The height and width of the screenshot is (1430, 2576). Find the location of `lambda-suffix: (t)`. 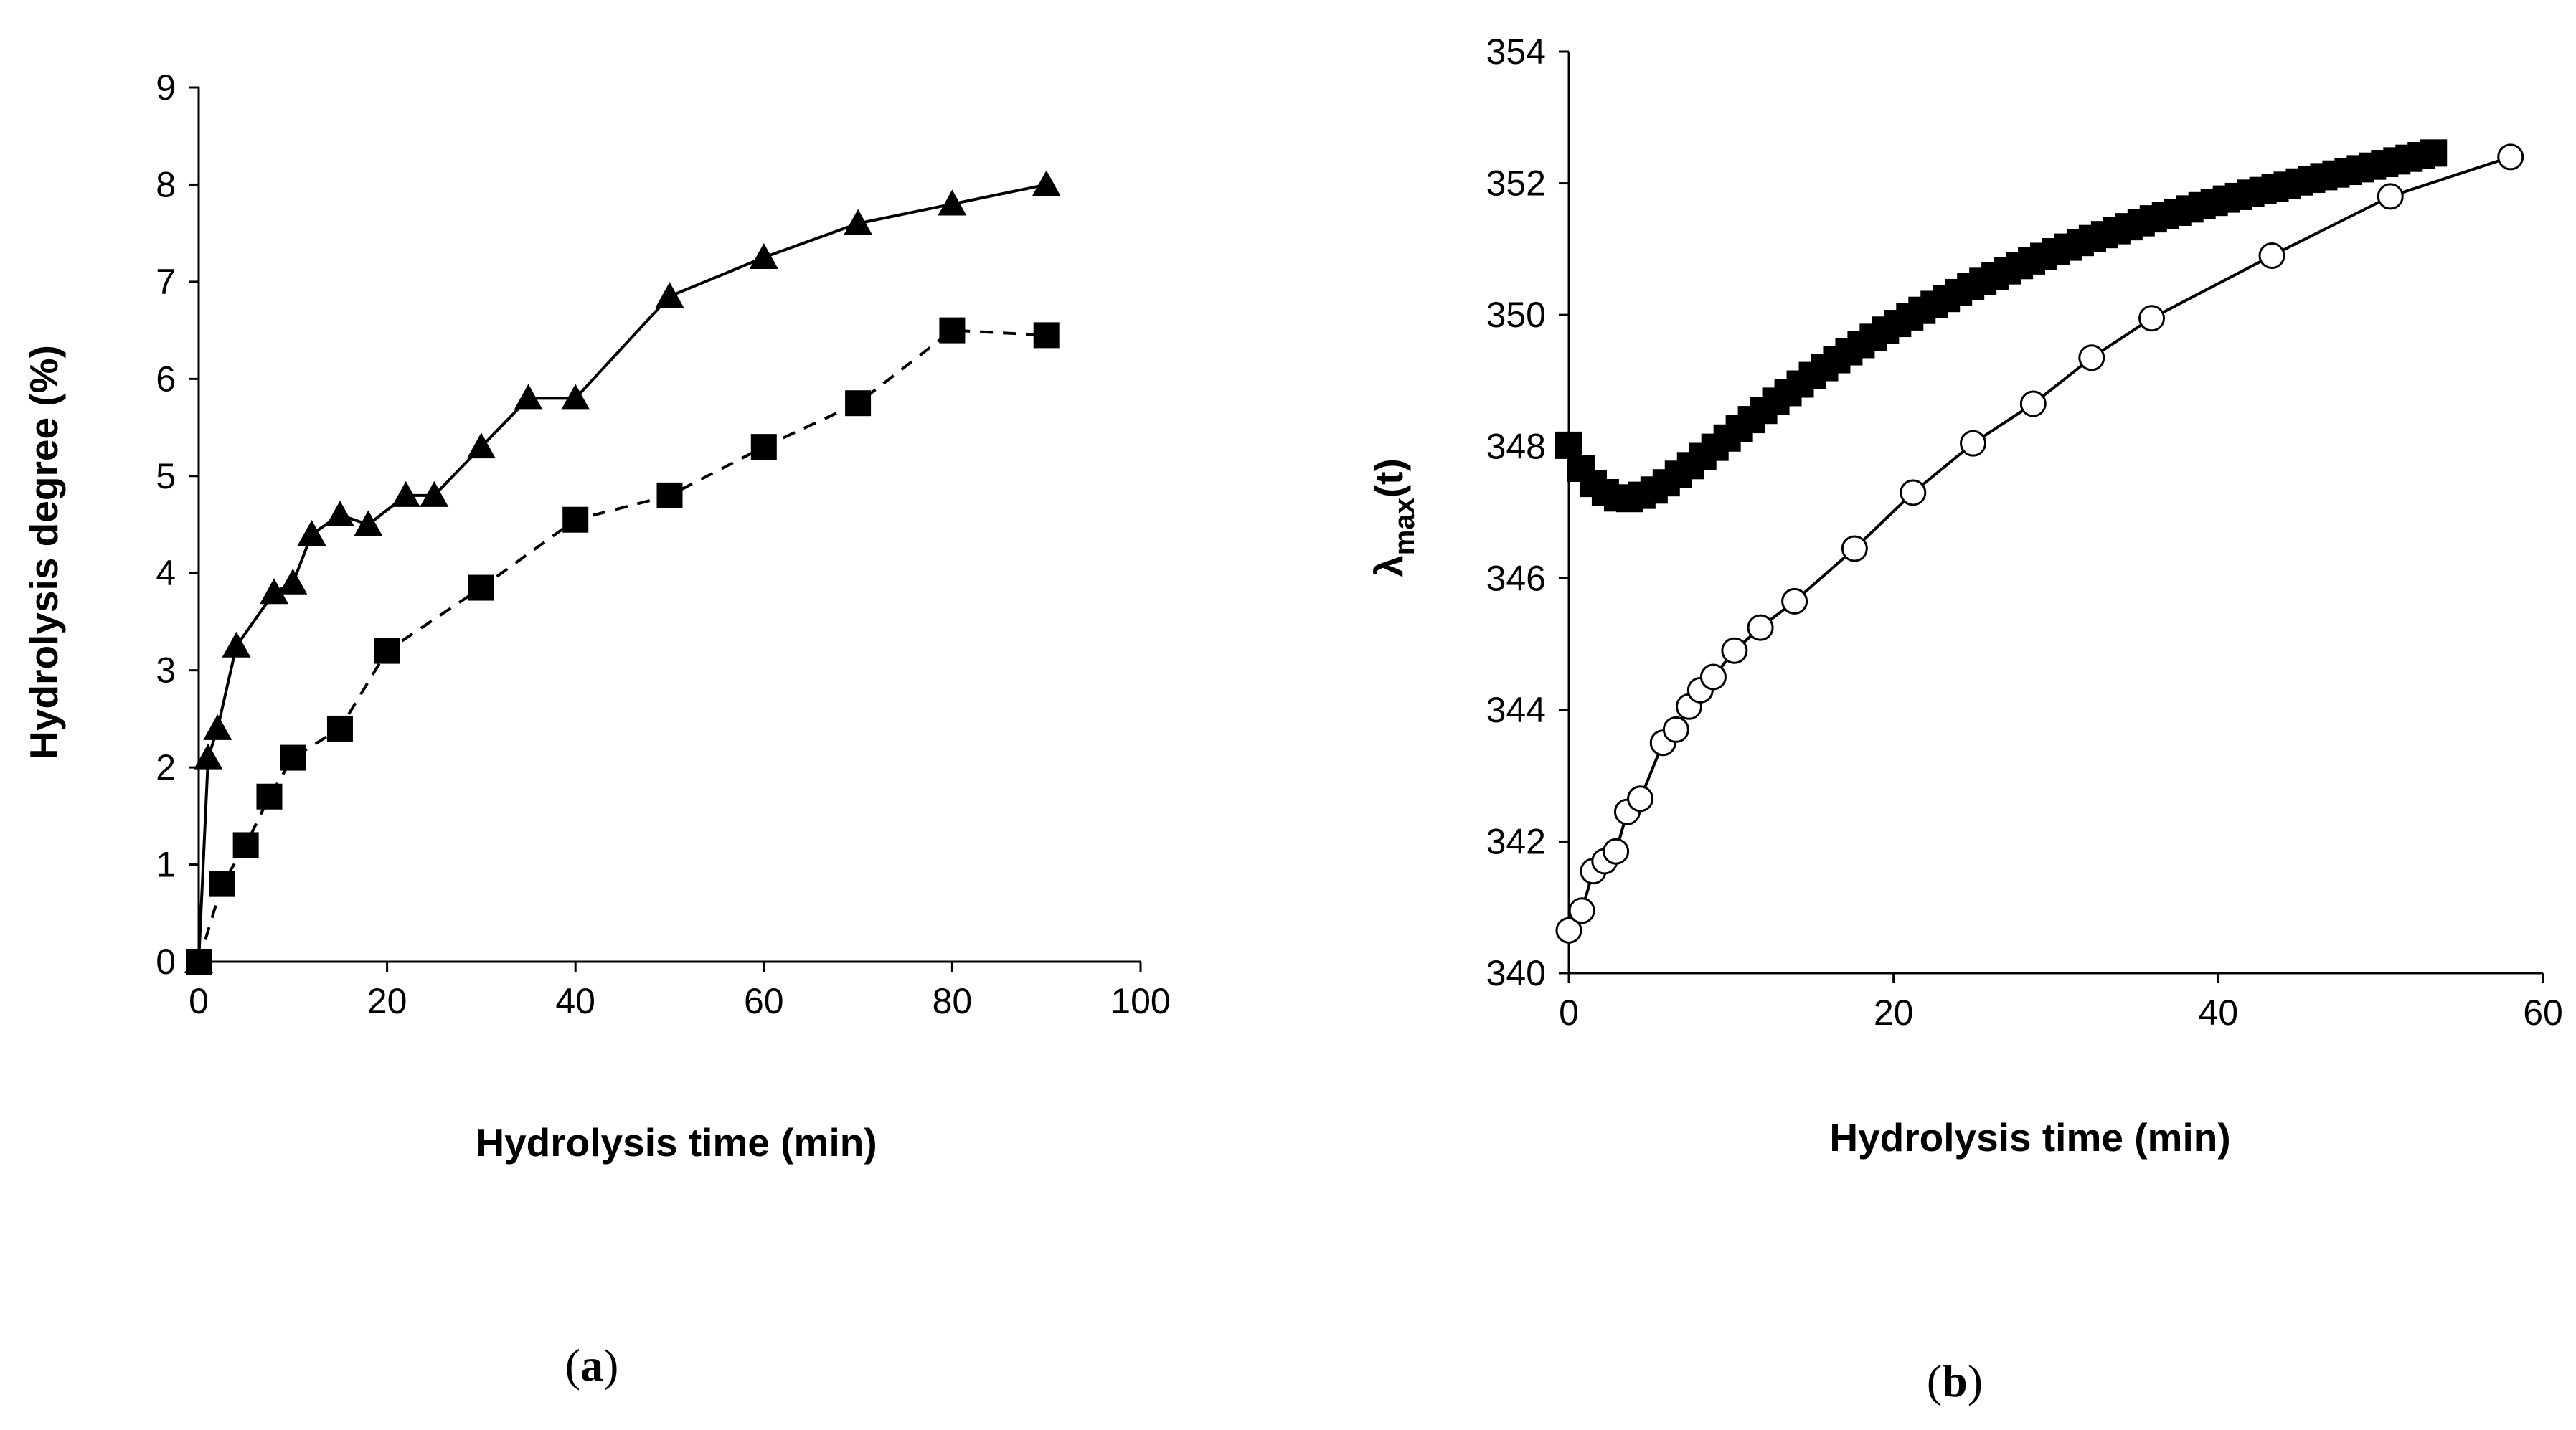

lambda-suffix: (t) is located at coordinates (1389, 478).